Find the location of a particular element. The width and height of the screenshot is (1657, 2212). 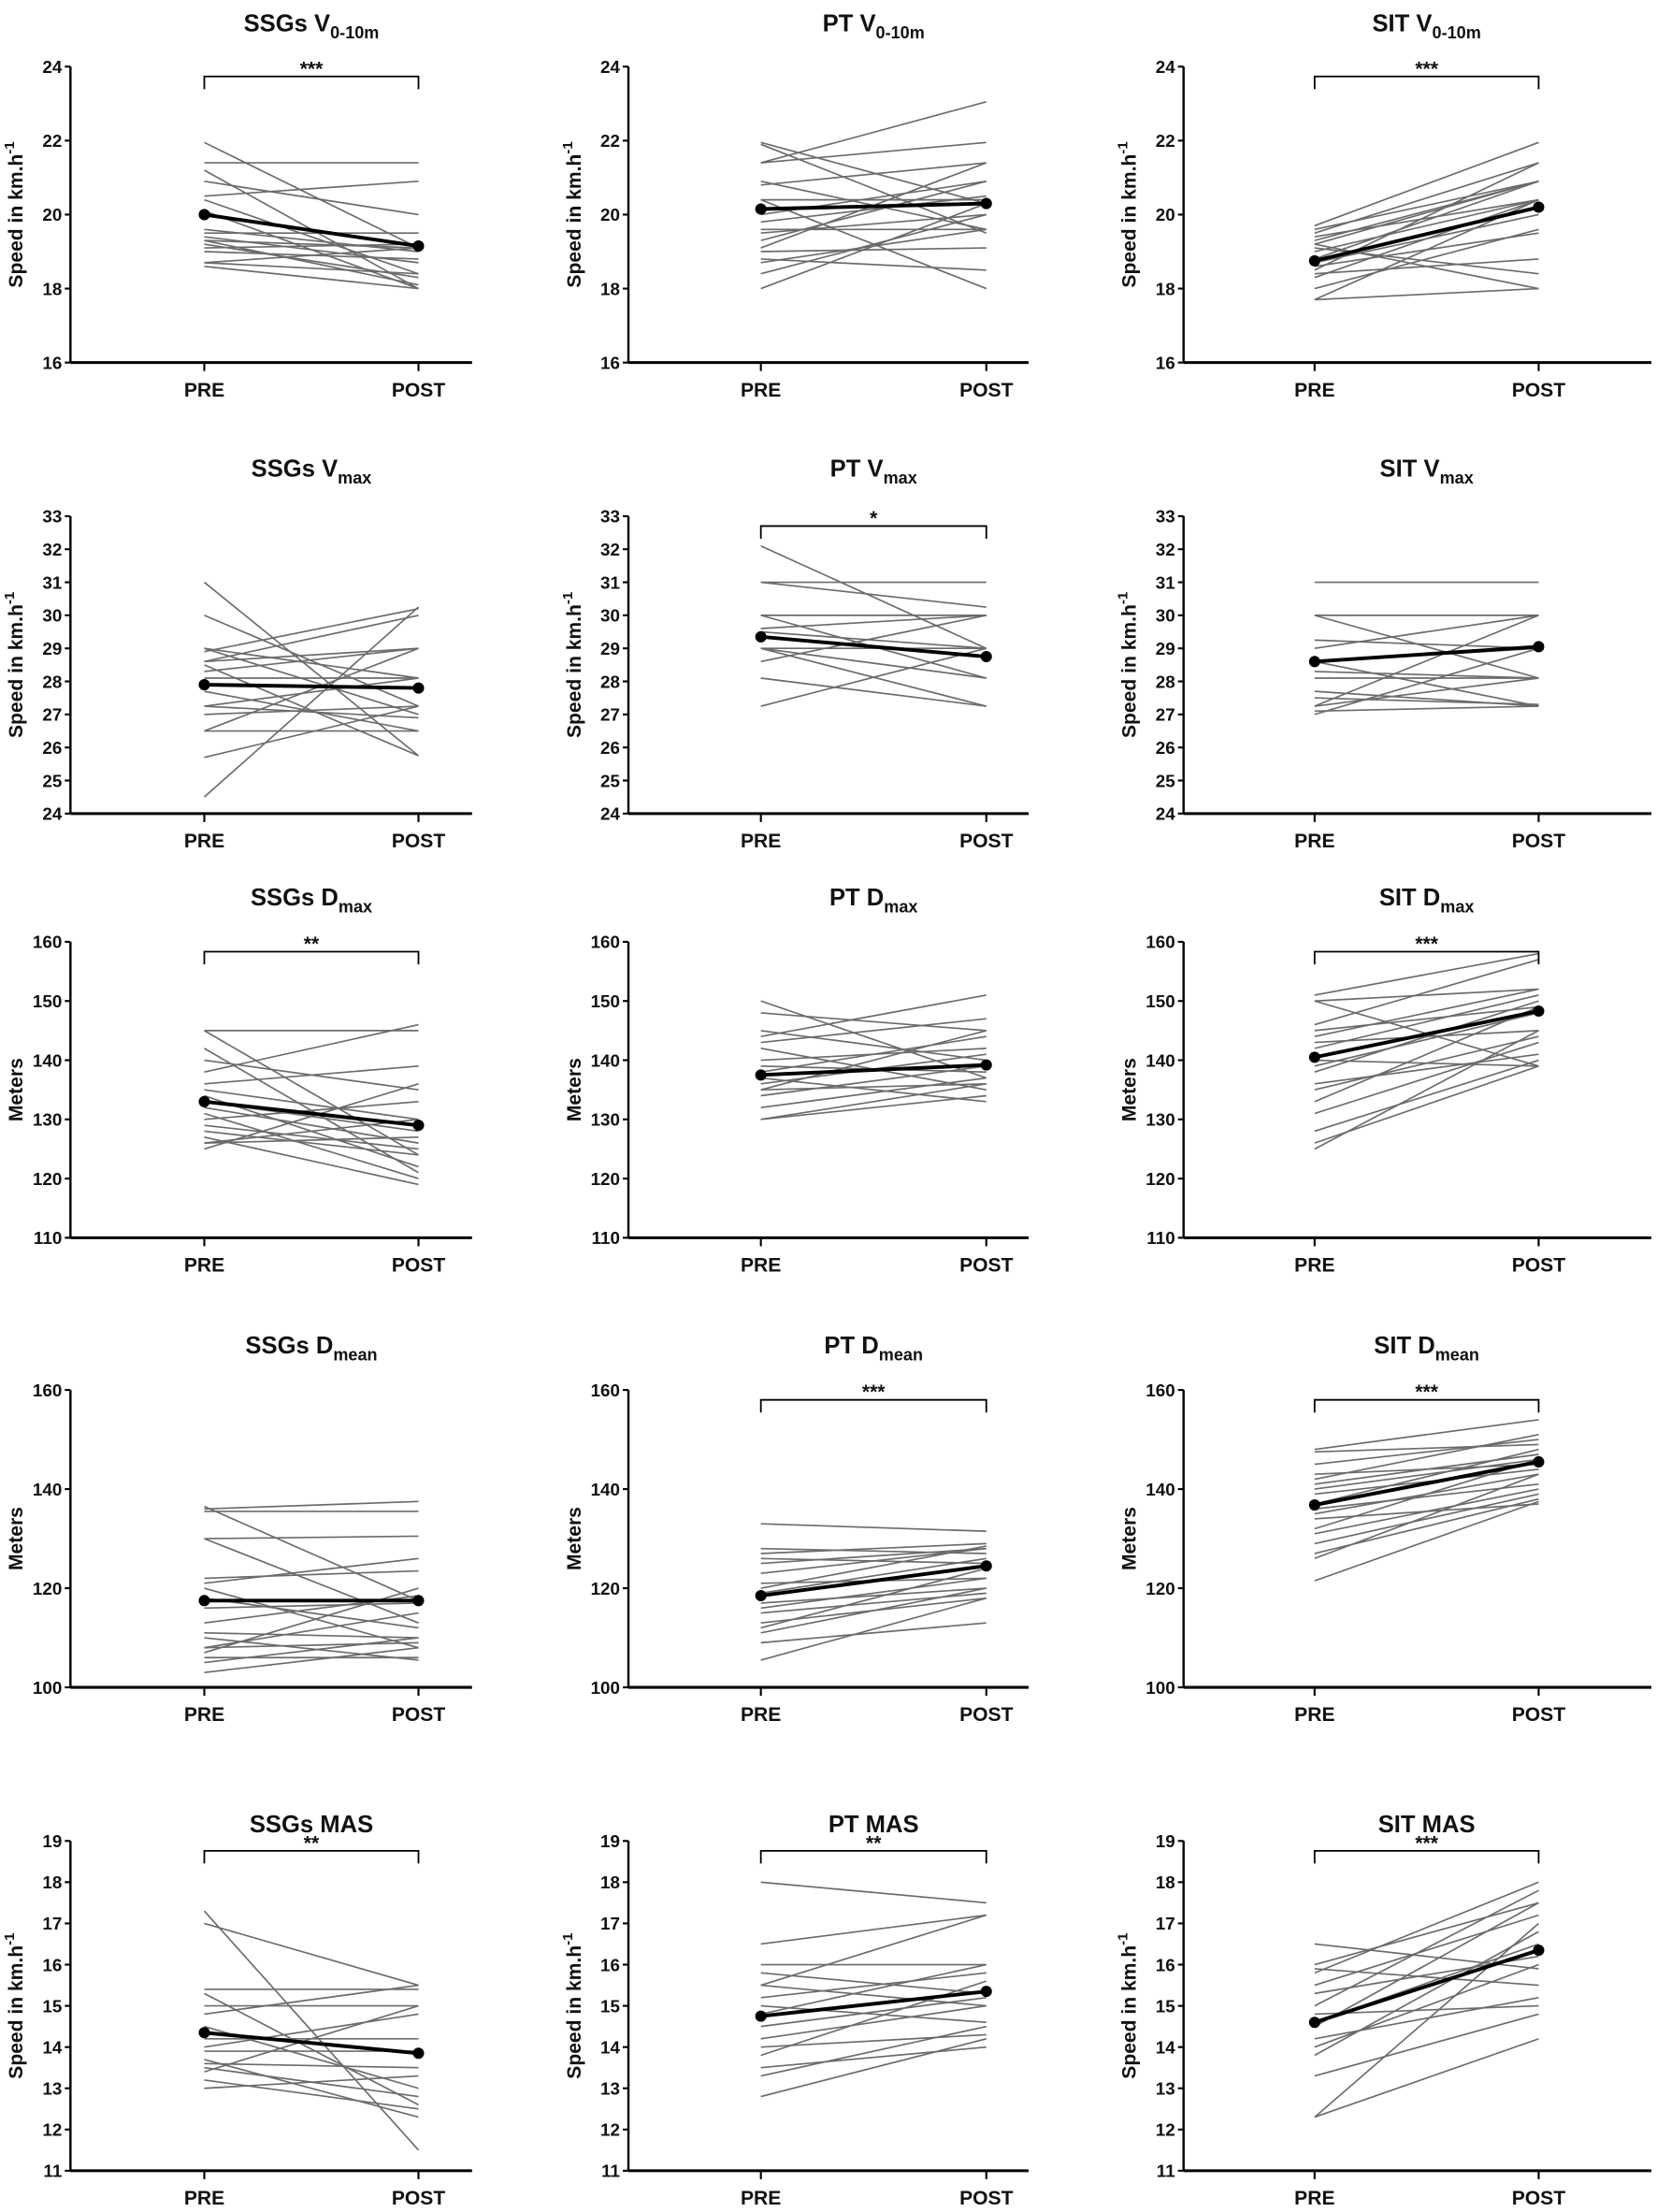

y-axis-label: Meters is located at coordinates (574, 1539).